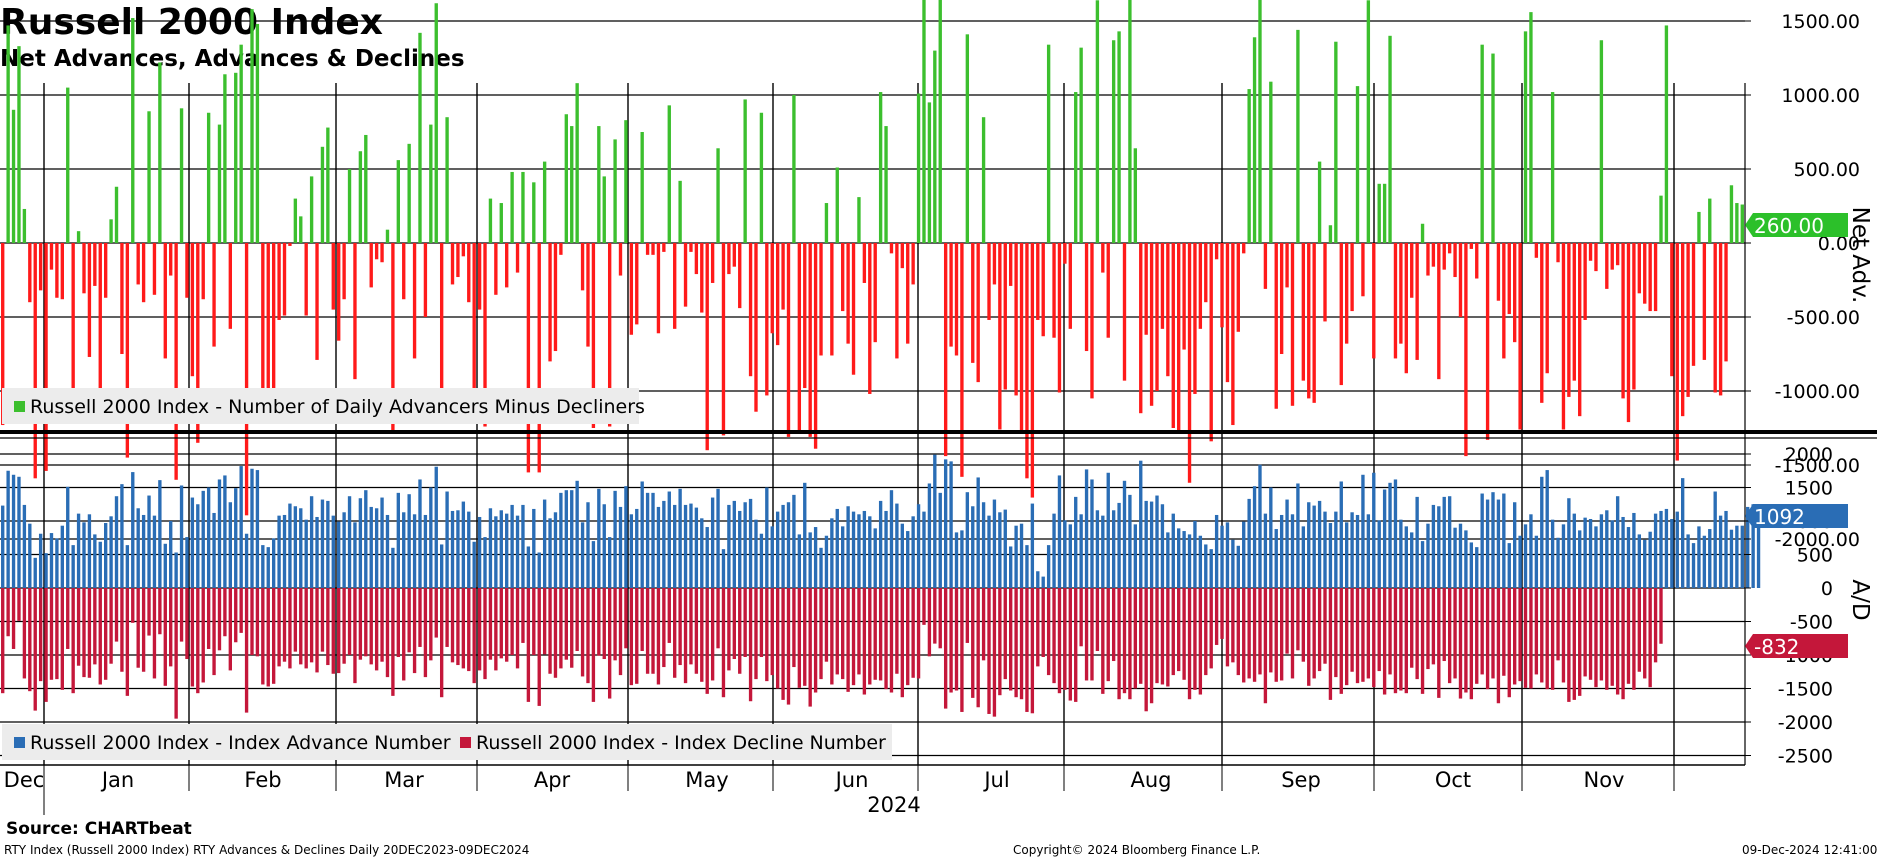  What do you see at coordinates (320, 406) in the screenshot?
I see `legend-box` at bounding box center [320, 406].